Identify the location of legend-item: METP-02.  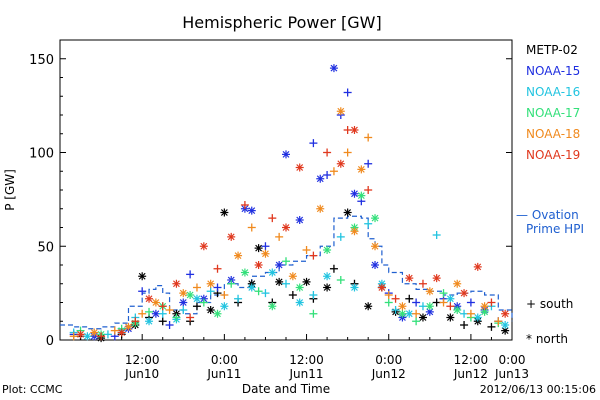
(552, 50).